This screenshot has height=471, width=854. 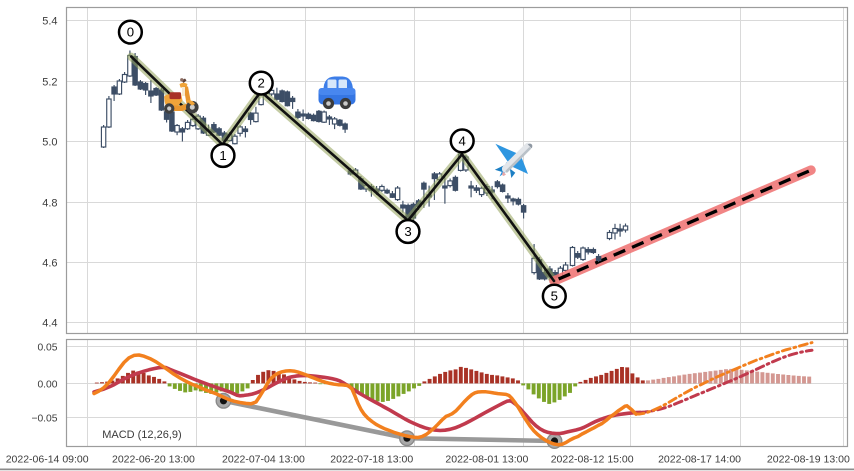 I want to click on svg-text: 4, so click(x=462, y=141).